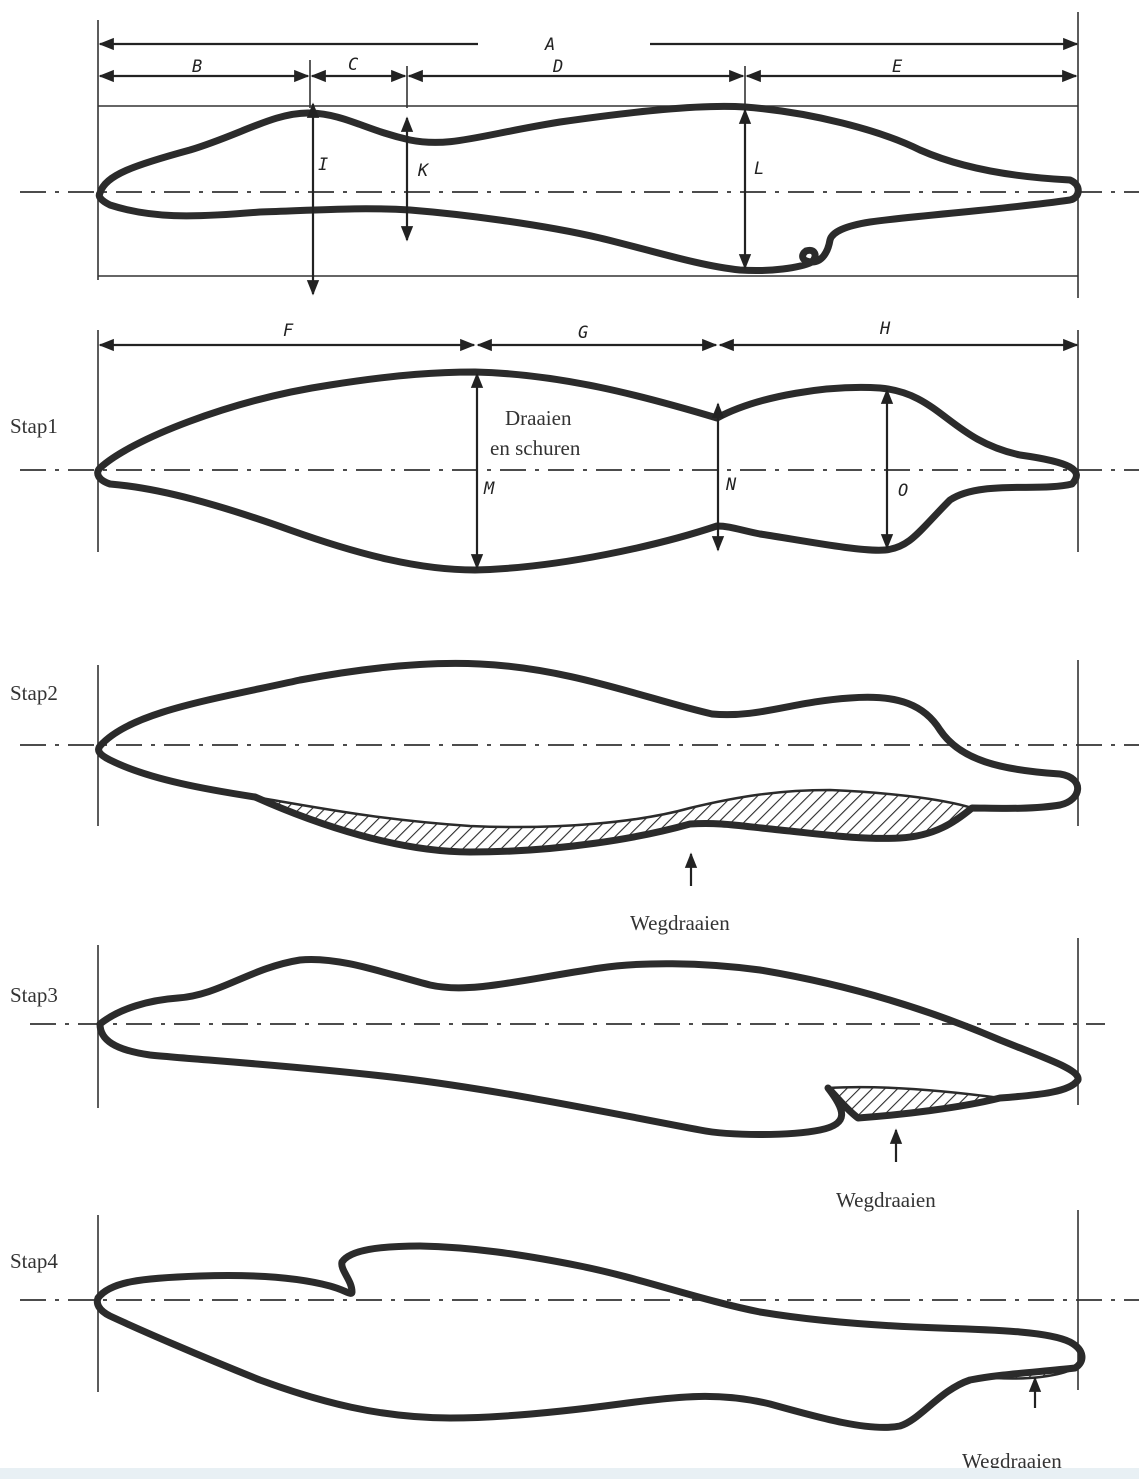 The height and width of the screenshot is (1479, 1139). Describe the element at coordinates (549, 45) in the screenshot. I see `dimension-letter-a: A` at that location.